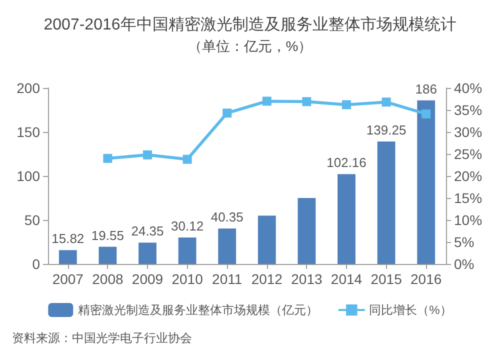 This screenshot has height=362, width=500. Describe the element at coordinates (28, 132) in the screenshot. I see `y-tick-label: 150` at that location.